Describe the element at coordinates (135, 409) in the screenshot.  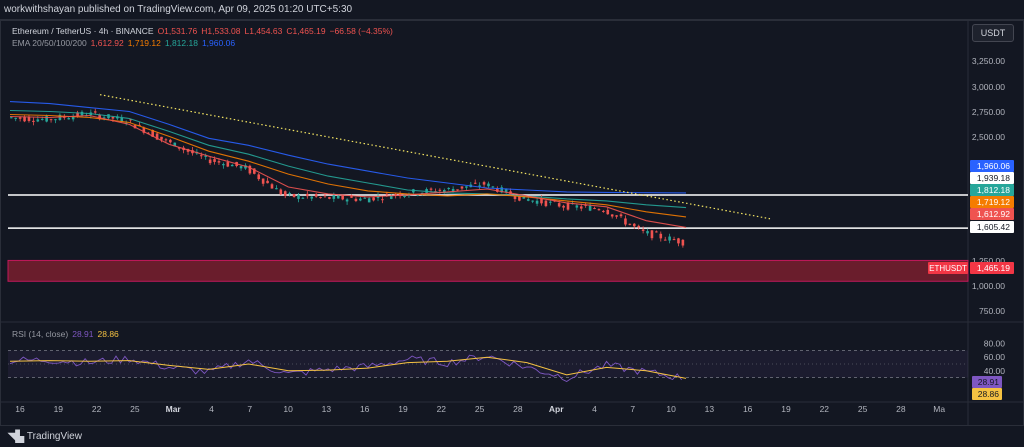
I see `time-axis-label: 25` at that location.